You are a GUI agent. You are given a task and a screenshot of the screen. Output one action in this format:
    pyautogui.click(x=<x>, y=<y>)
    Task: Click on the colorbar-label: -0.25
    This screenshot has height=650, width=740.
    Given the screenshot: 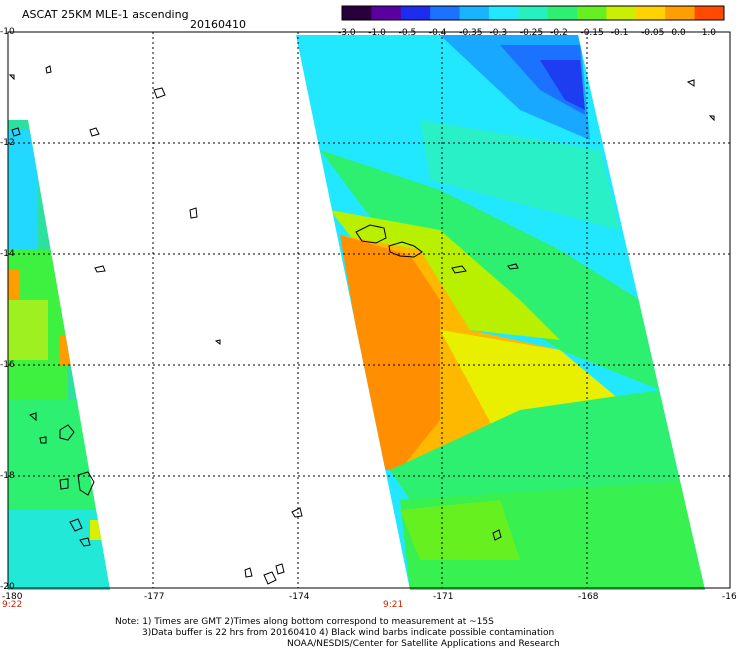 What is the action you would take?
    pyautogui.click(x=531, y=33)
    